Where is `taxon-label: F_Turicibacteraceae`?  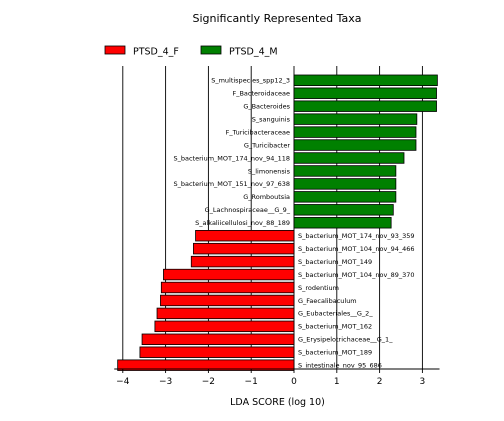 taxon-label: F_Turicibacteraceae is located at coordinates (258, 132).